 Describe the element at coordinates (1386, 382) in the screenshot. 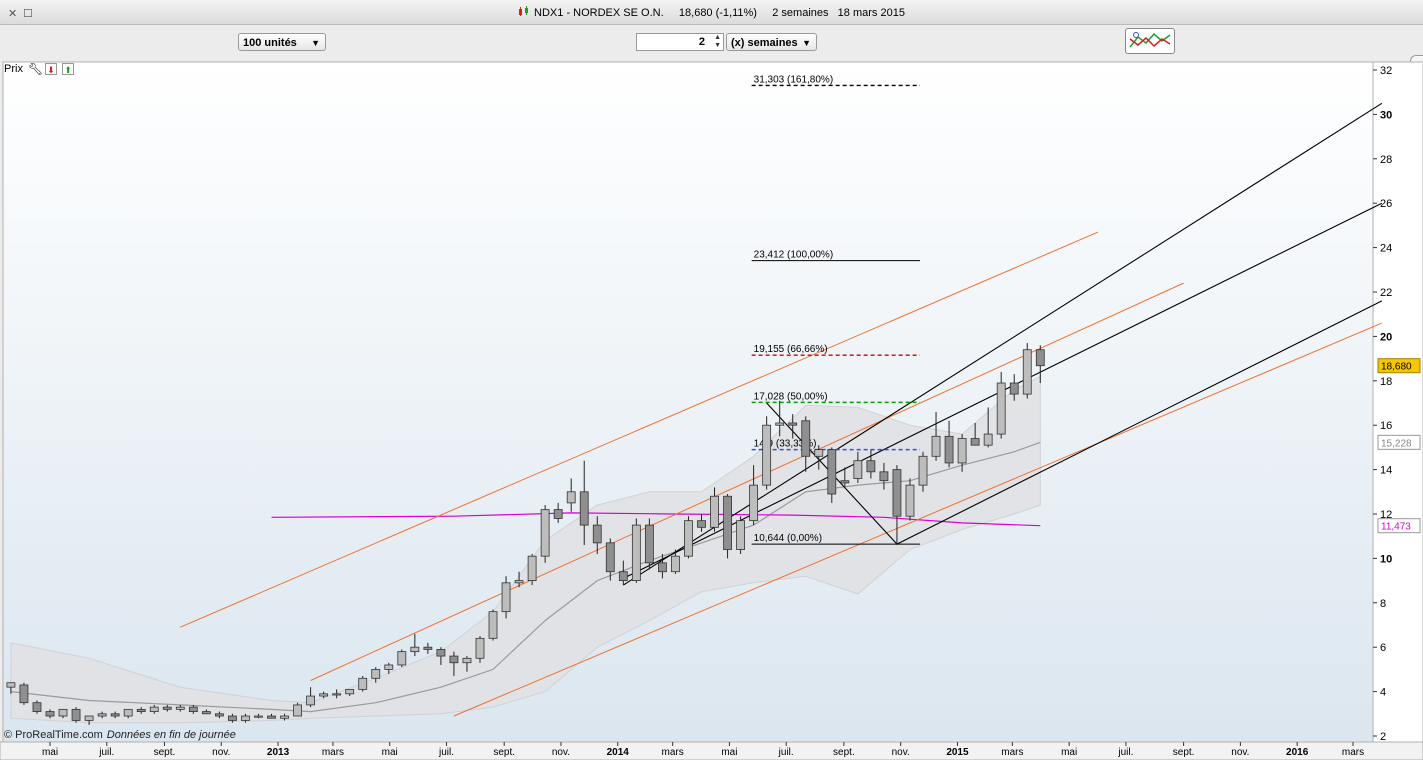

I see `y-tick-label-18: 18` at that location.